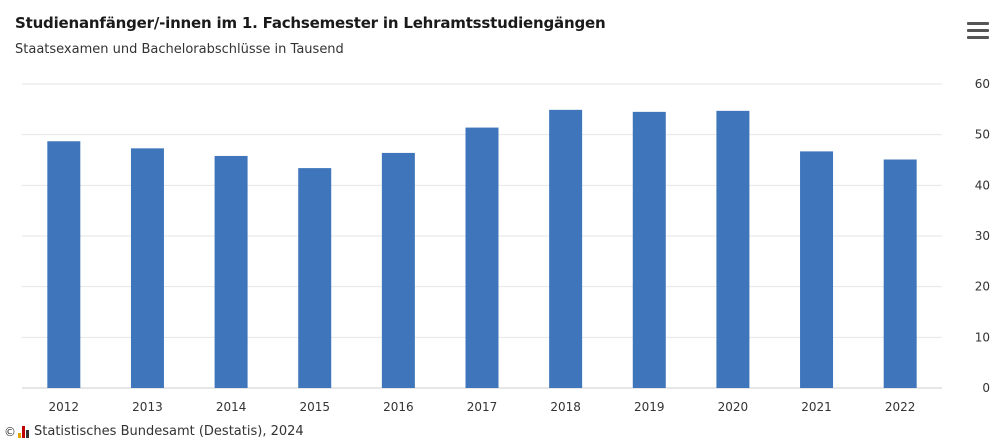  Describe the element at coordinates (231, 407) in the screenshot. I see `x-tick-label: 2014` at that location.